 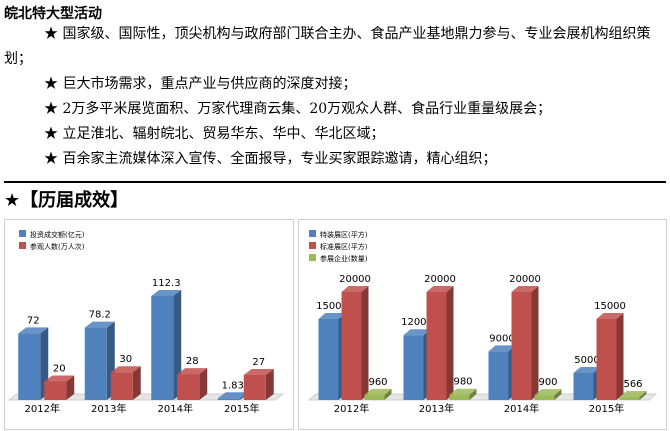 What do you see at coordinates (606, 408) in the screenshot?
I see `category-label: 2015年` at bounding box center [606, 408].